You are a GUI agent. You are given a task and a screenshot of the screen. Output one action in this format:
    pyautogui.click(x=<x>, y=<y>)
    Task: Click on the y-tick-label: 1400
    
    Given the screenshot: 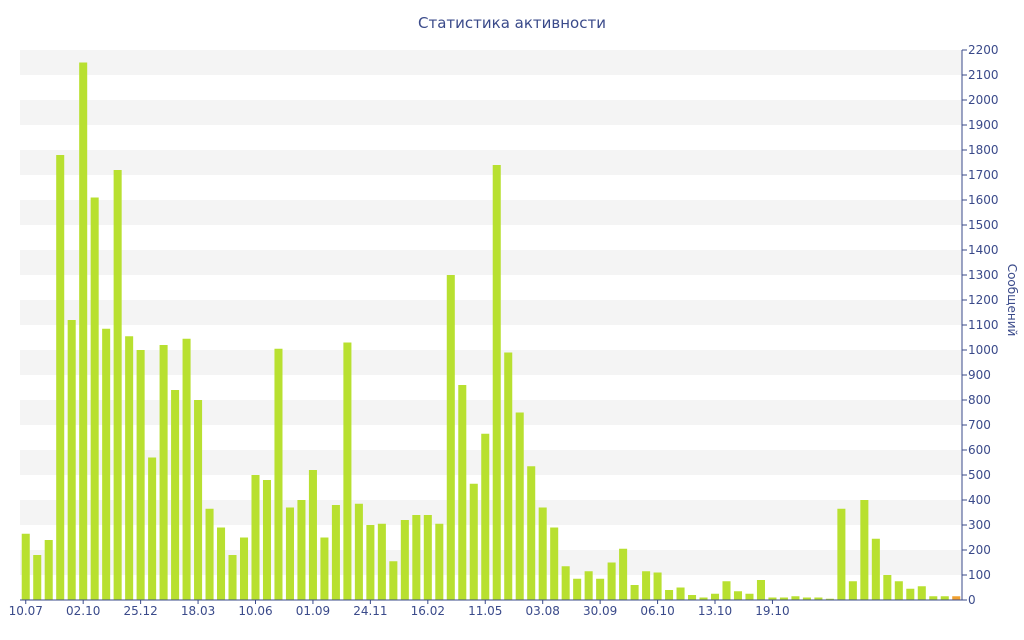 What is the action you would take?
    pyautogui.click(x=983, y=250)
    